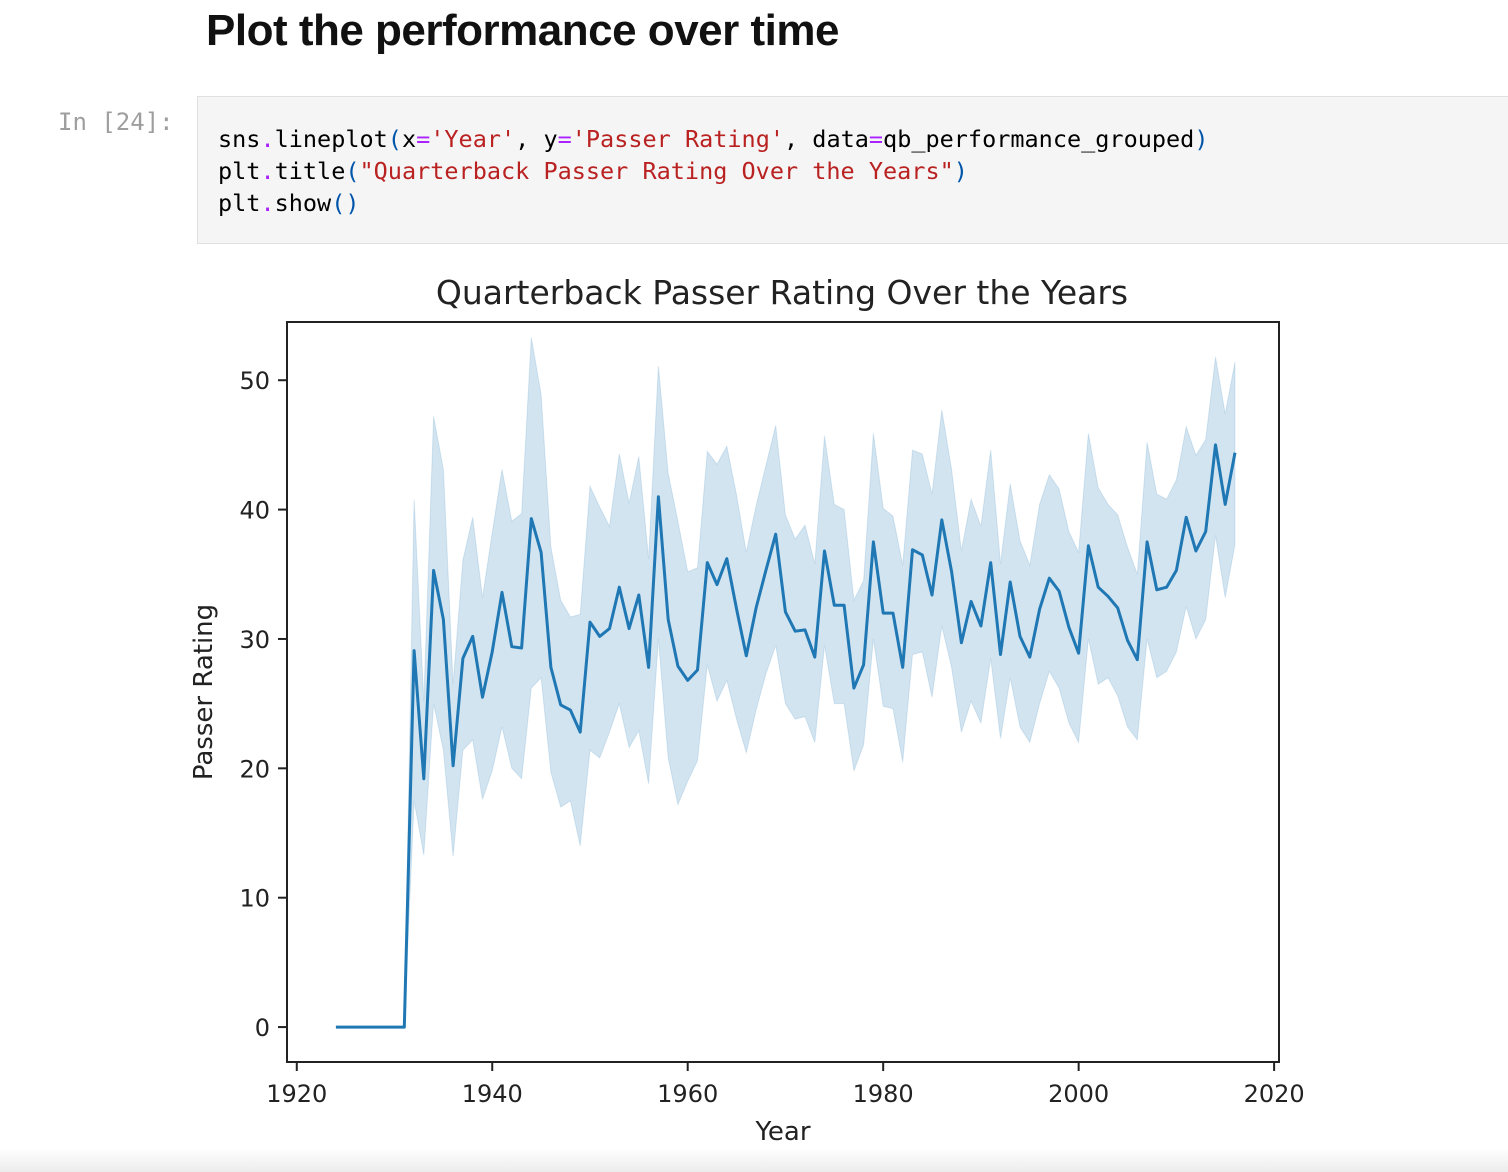 This screenshot has width=1508, height=1172. Describe the element at coordinates (303, 203) in the screenshot. I see `token-function: show` at that location.